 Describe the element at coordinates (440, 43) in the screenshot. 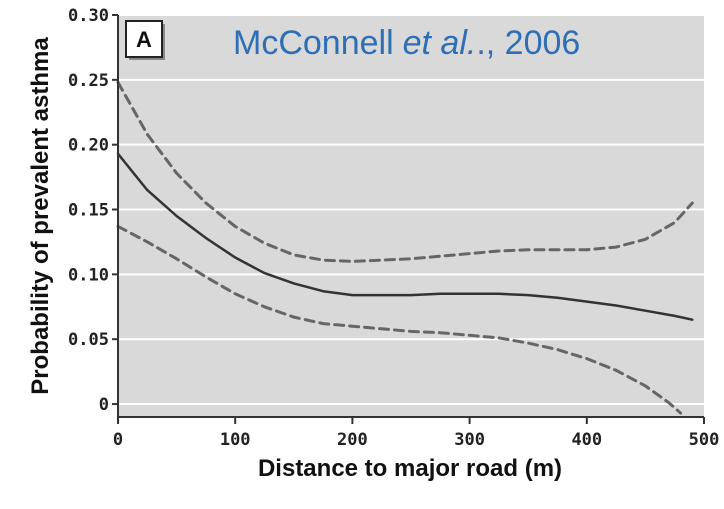

I see `citation-etal: et al.` at that location.